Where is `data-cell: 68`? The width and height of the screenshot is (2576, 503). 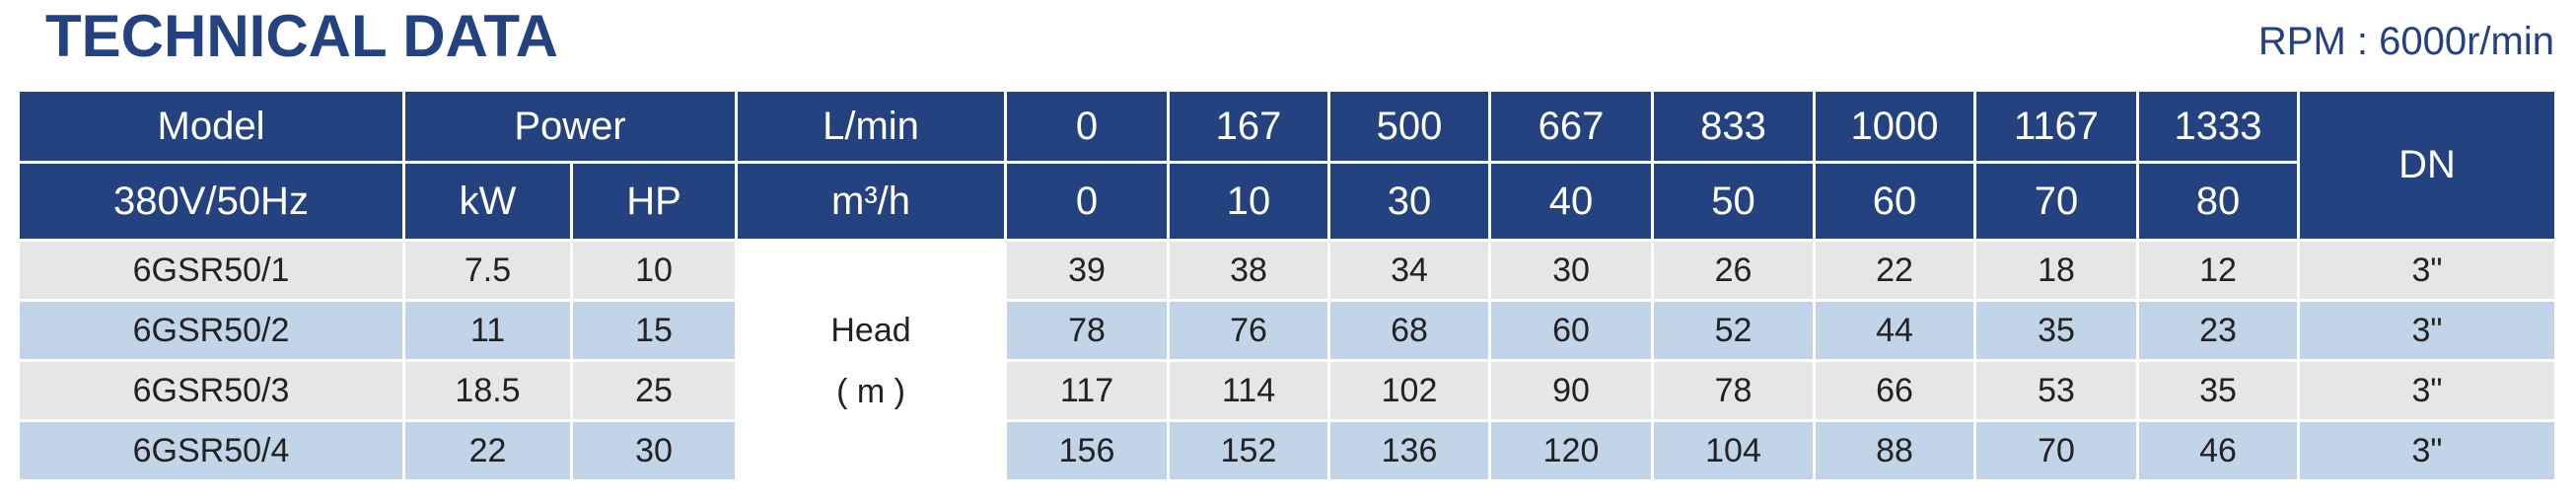 data-cell: 68 is located at coordinates (1409, 330).